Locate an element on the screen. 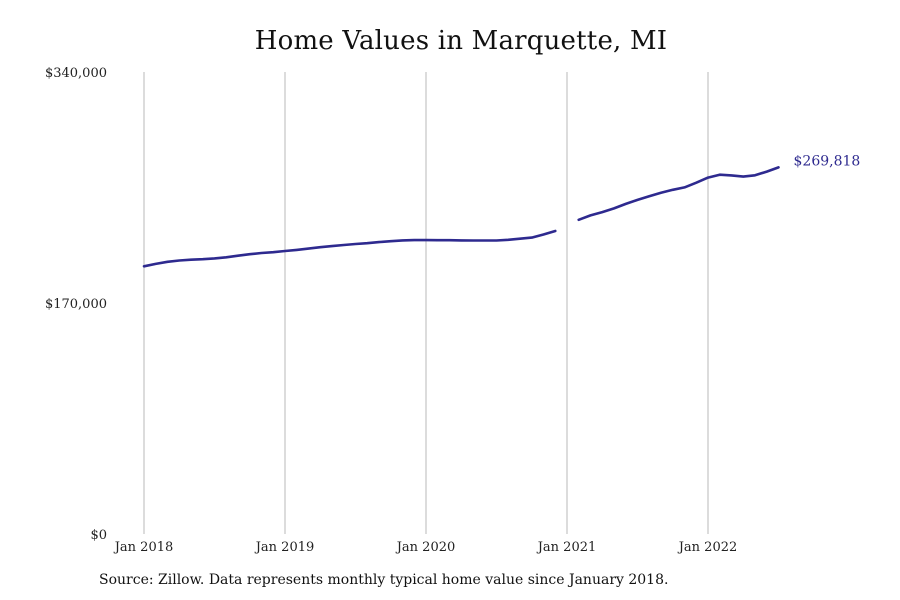  series-lines is located at coordinates (461, 217).